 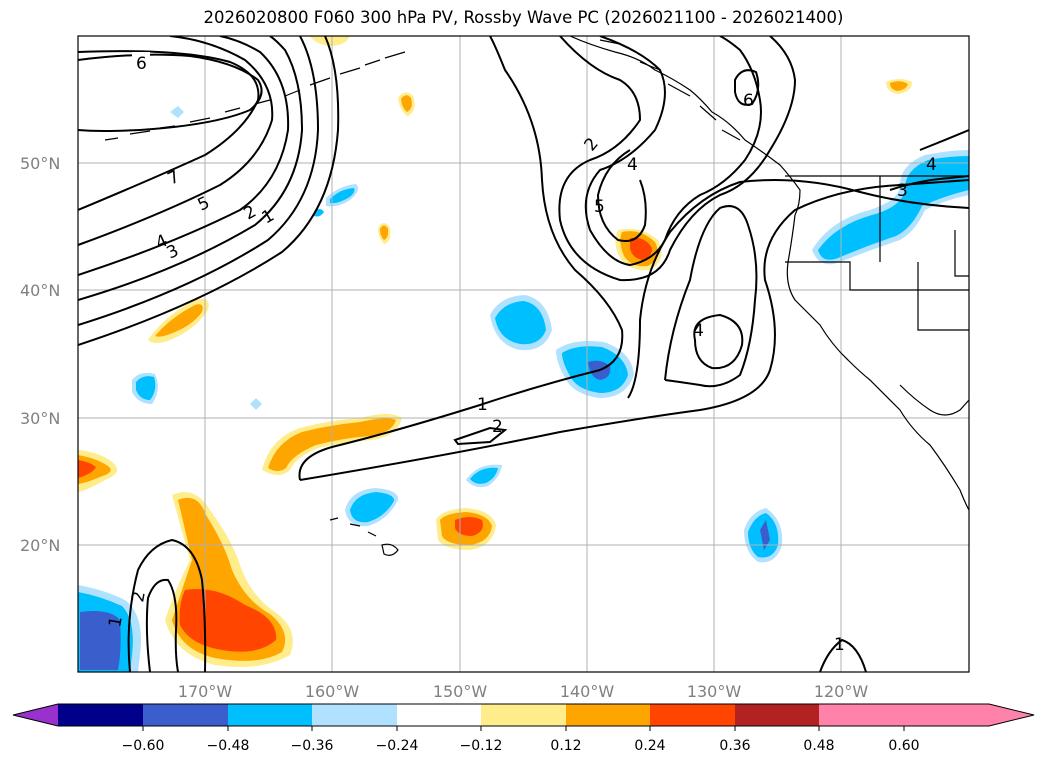 I want to click on colorbar-tick-label: 0.24, so click(x=649, y=746).